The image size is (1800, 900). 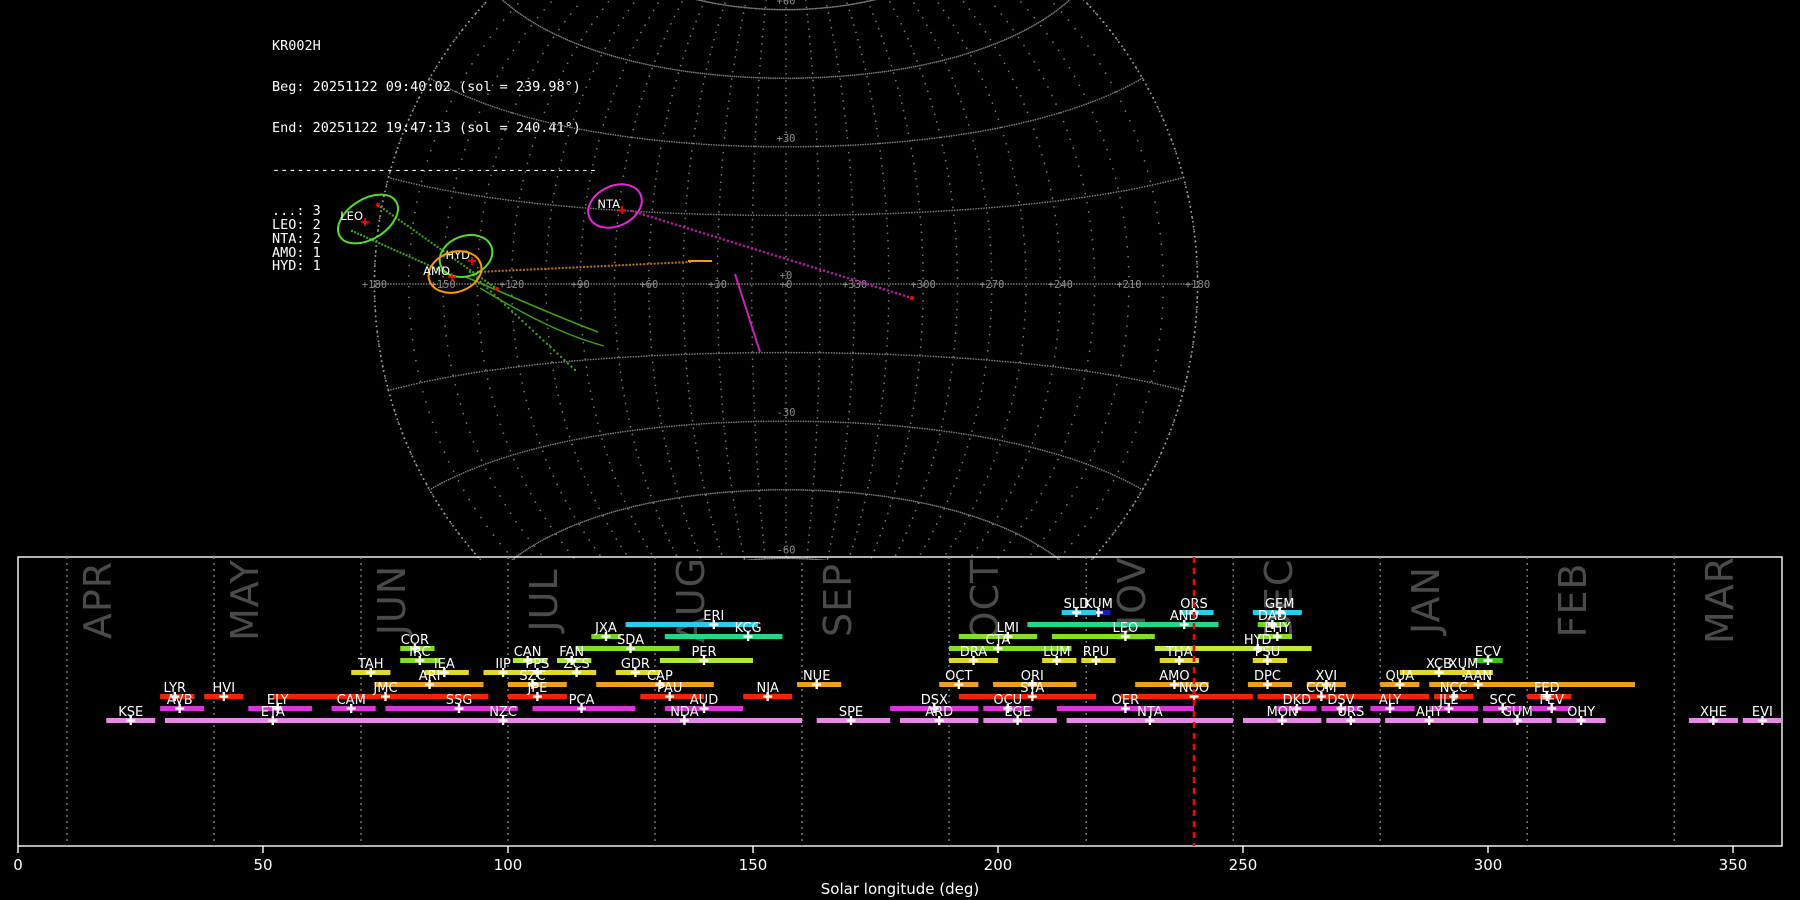 What do you see at coordinates (1274, 631) in the screenshot?
I see `shower-activity-bar: EHY` at bounding box center [1274, 631].